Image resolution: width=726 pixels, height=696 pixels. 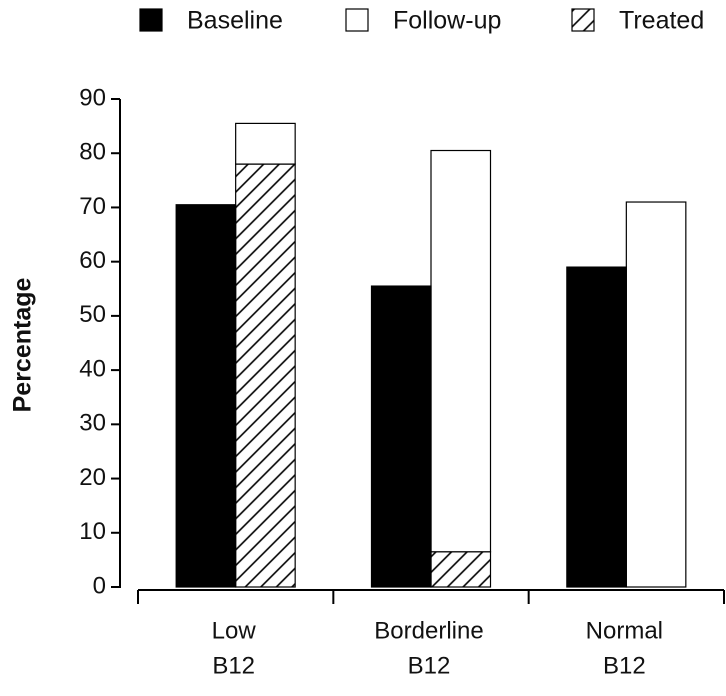 I want to click on y-tick-label: 40, so click(x=92, y=368).